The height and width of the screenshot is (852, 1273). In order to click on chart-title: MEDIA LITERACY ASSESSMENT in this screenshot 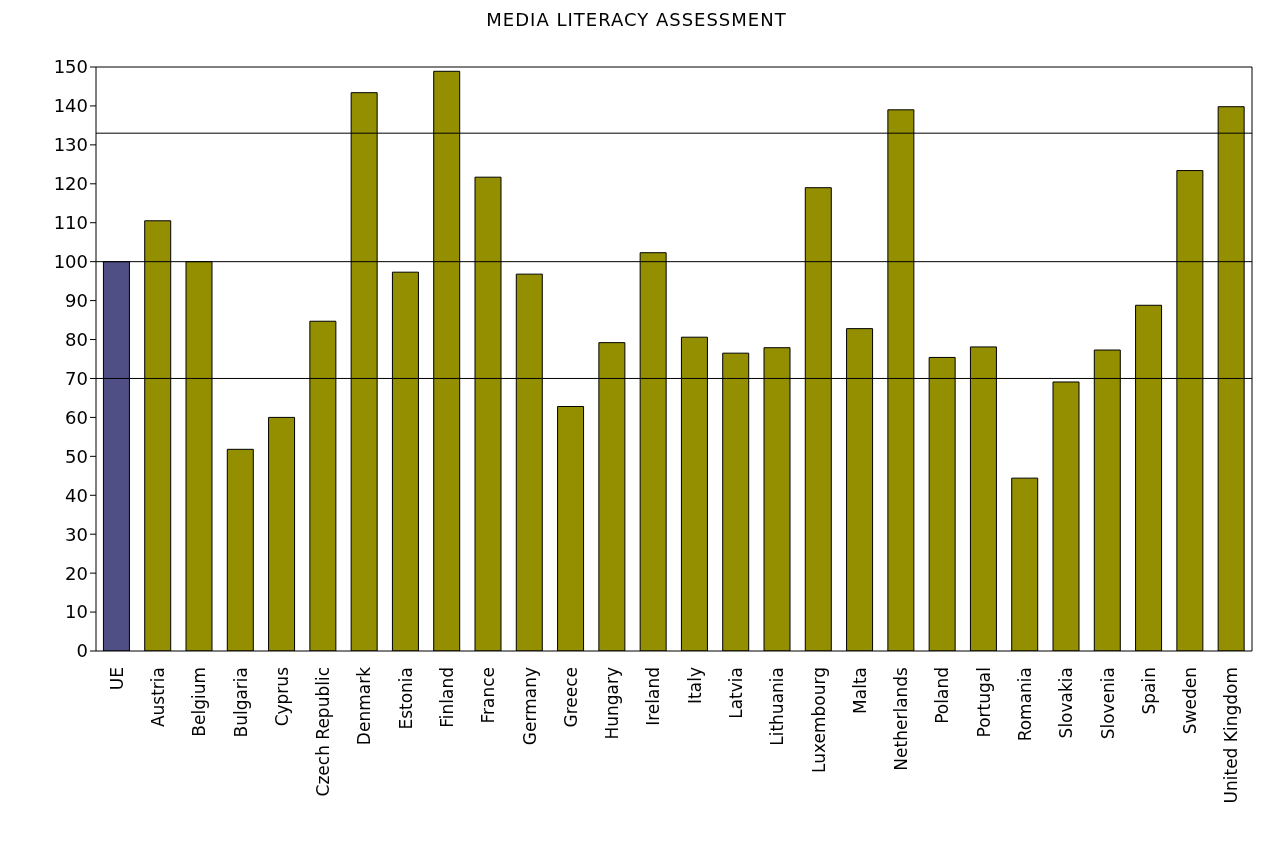, I will do `click(636, 20)`.